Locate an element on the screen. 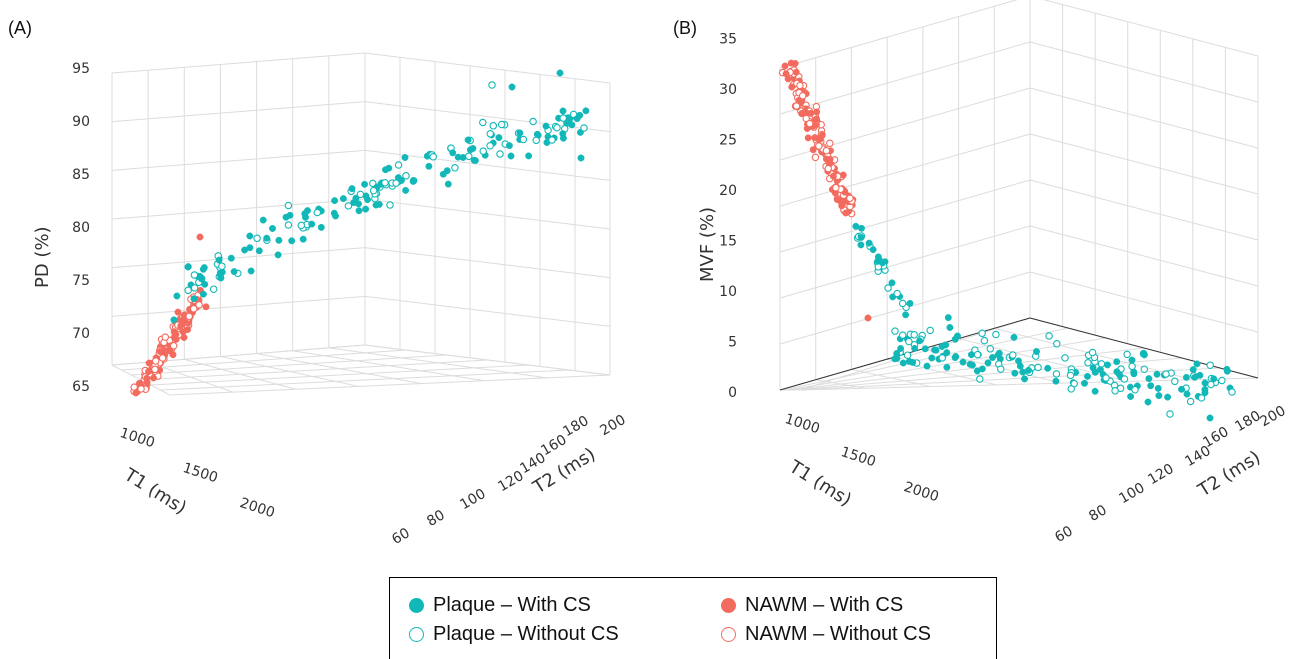  panel-b-label: (B) is located at coordinates (685, 28).